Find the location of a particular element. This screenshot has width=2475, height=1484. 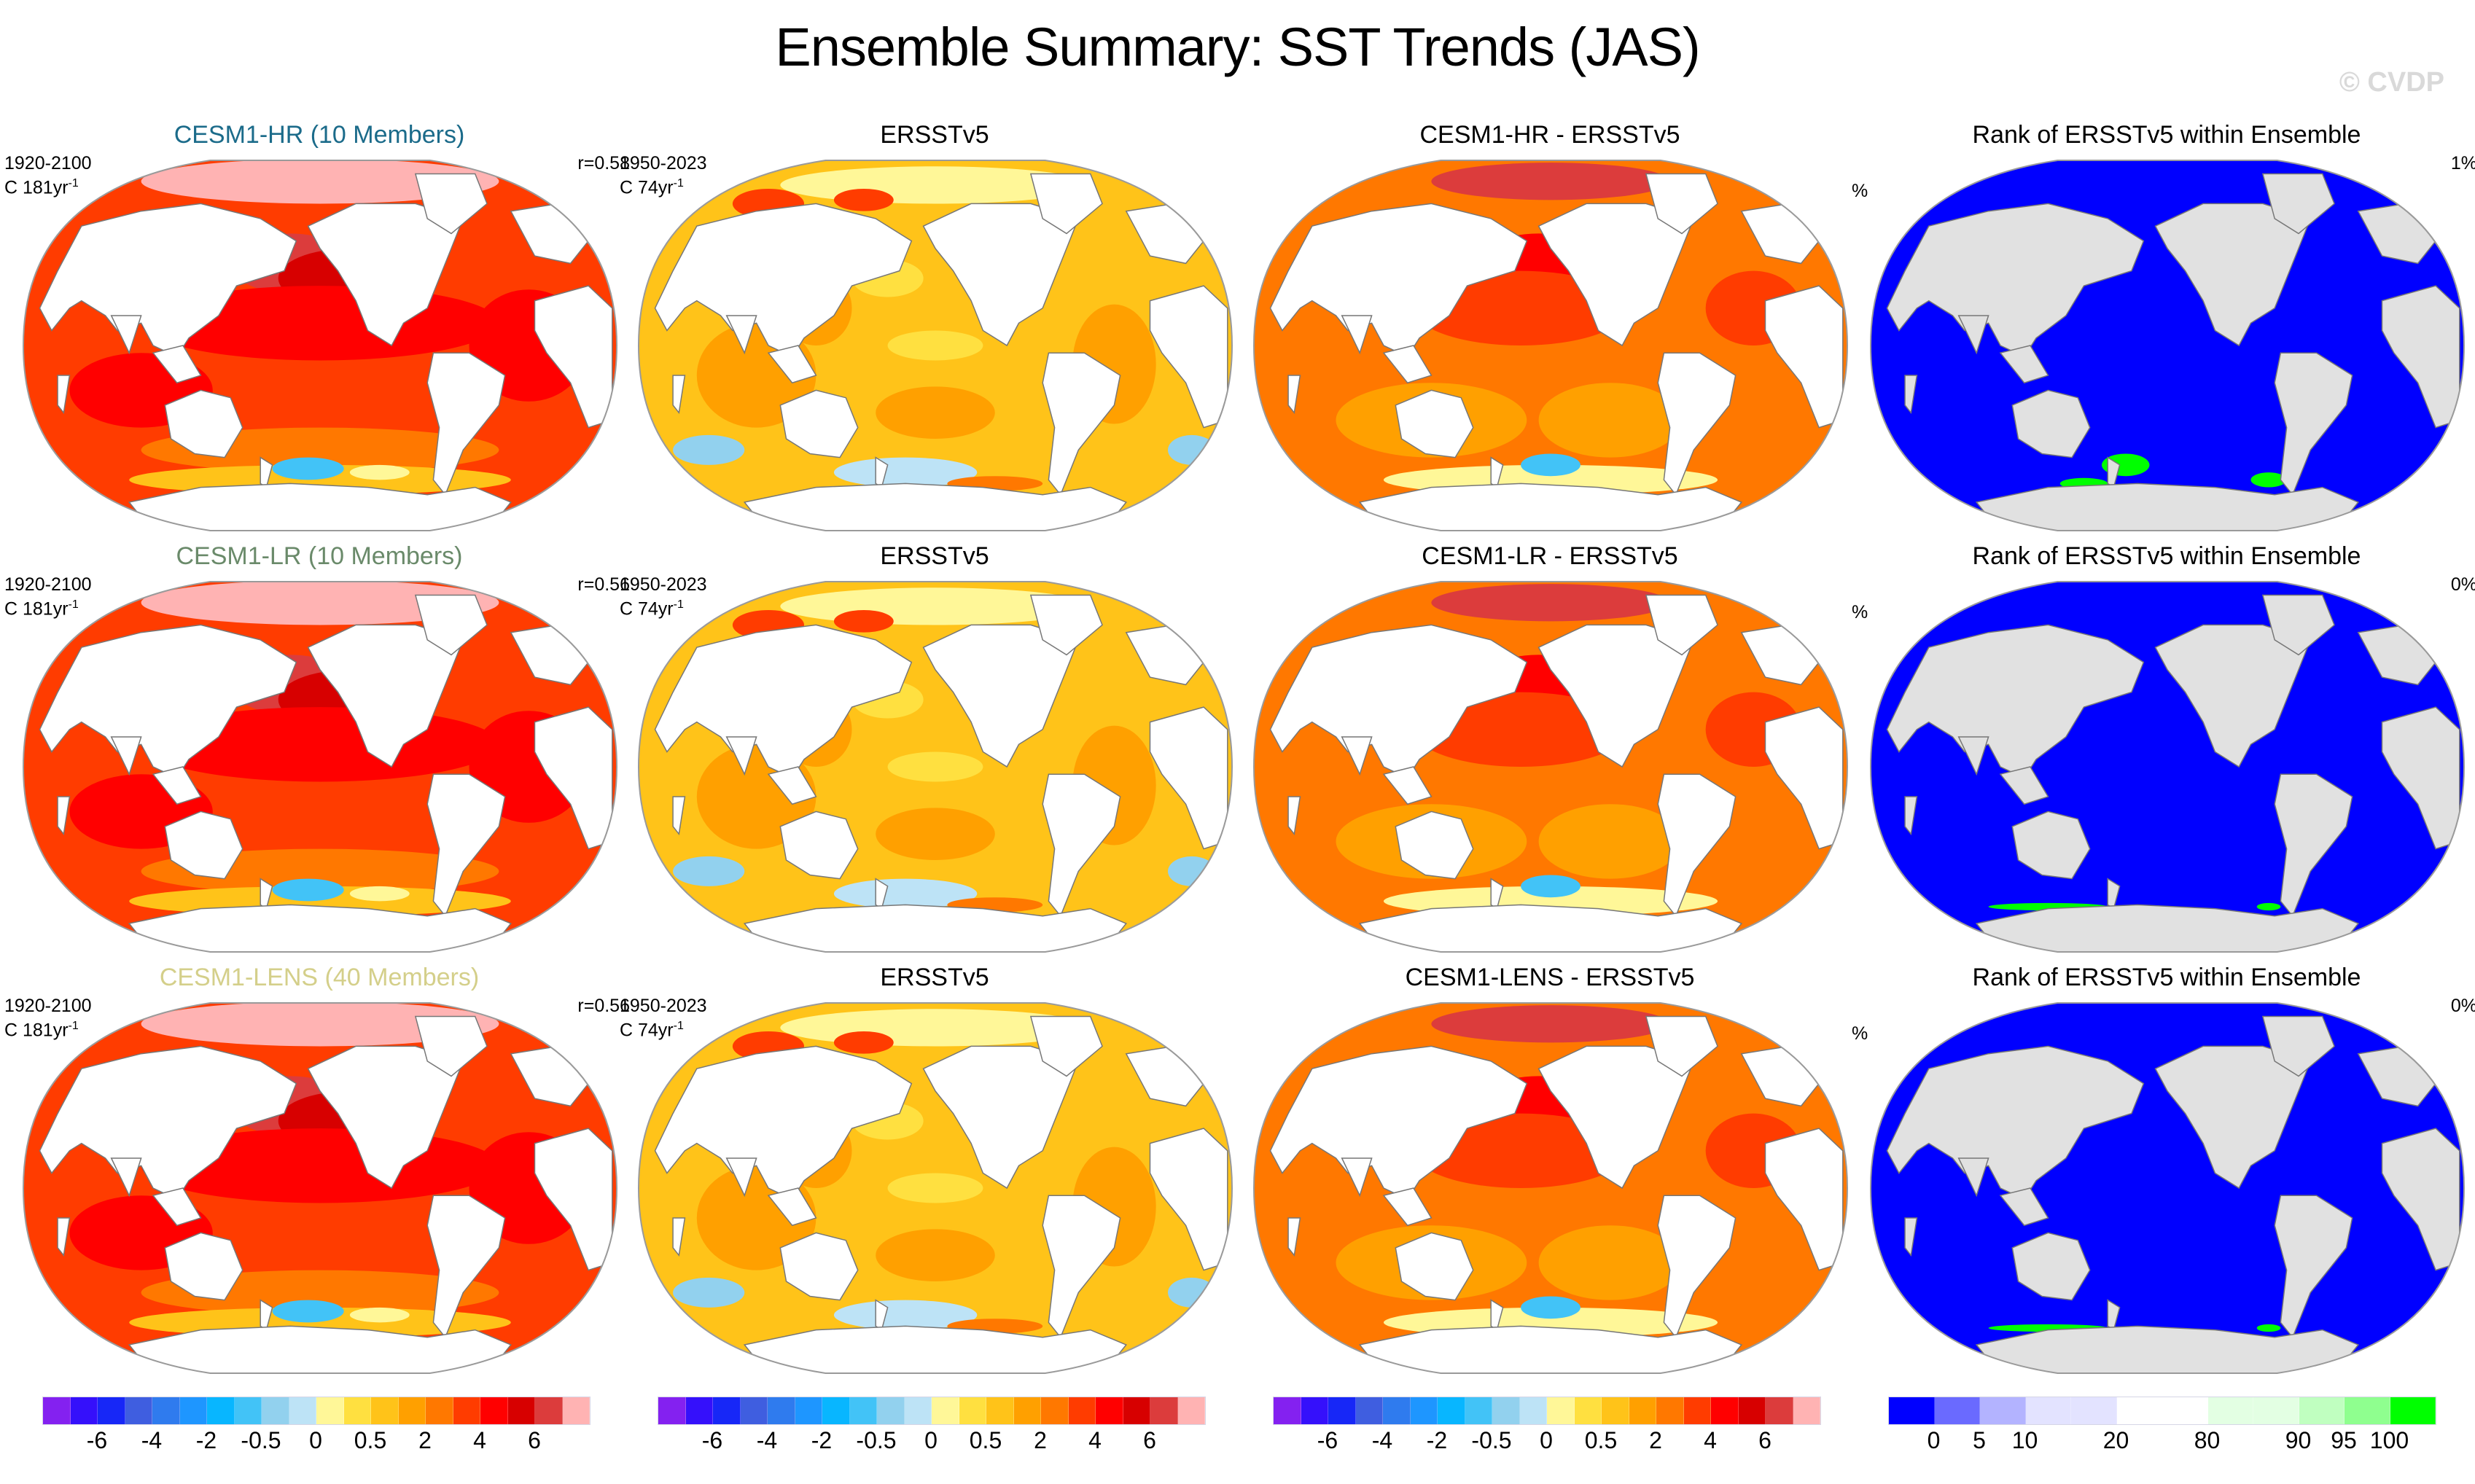

rank-units-label: % is located at coordinates (1860, 612).